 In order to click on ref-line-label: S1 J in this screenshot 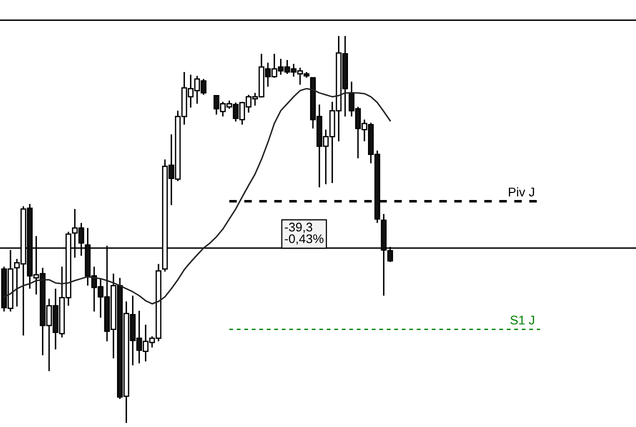, I will do `click(522, 320)`.